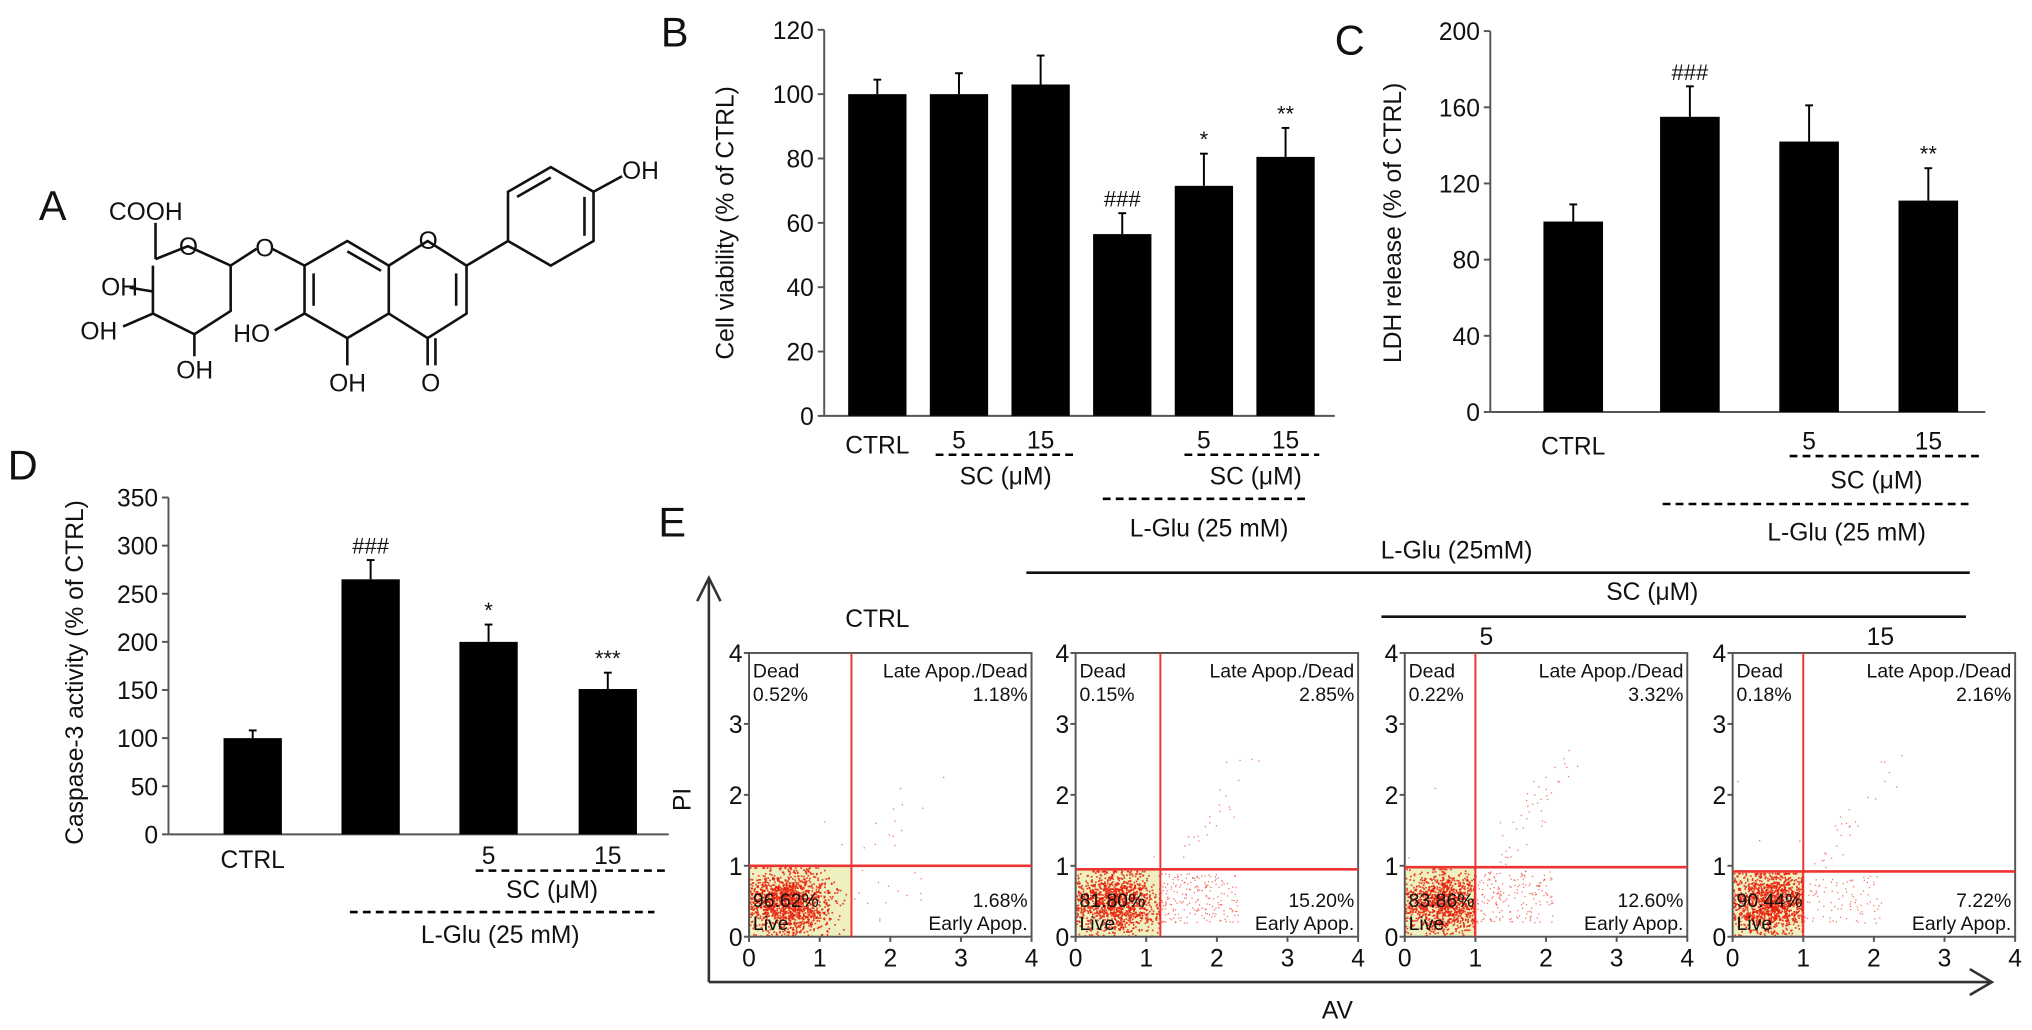  What do you see at coordinates (1432, 672) in the screenshot?
I see `quadrant-name-dead: Dead` at bounding box center [1432, 672].